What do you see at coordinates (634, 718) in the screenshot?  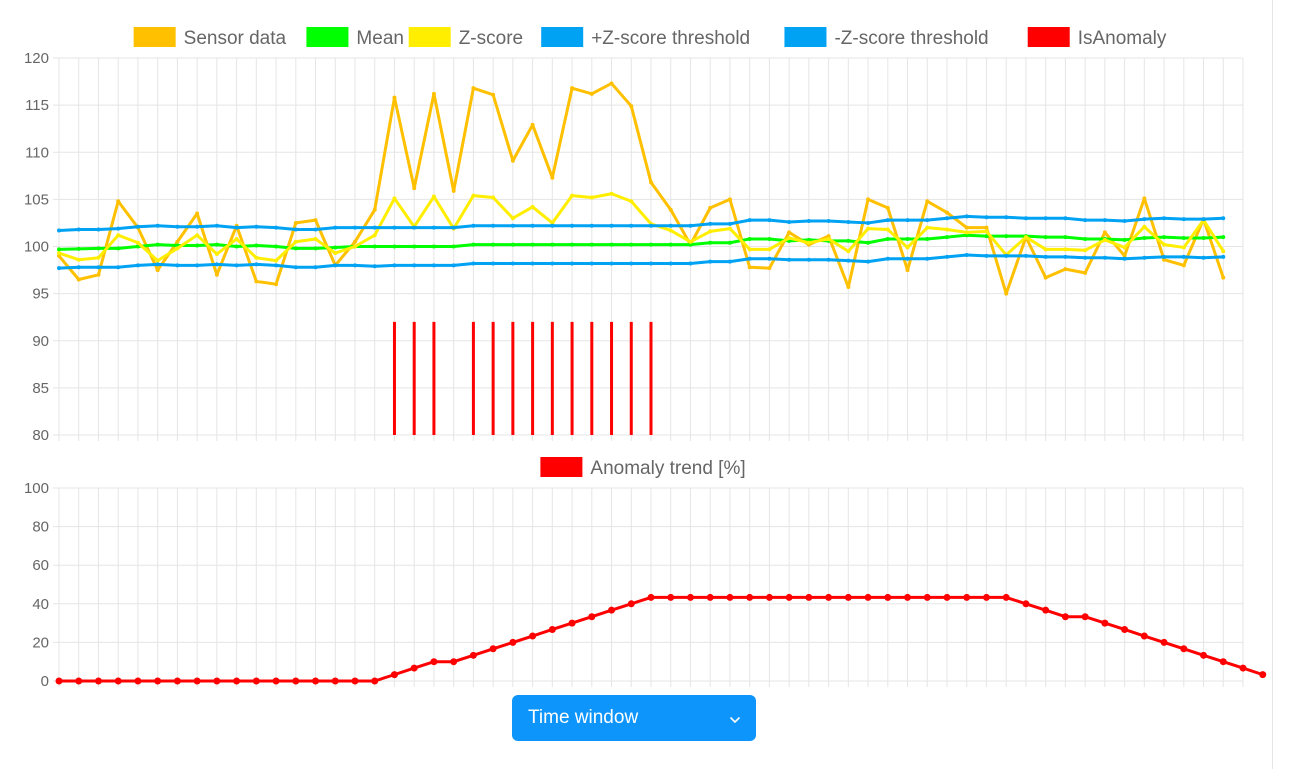 I see `time-window-select: Time window` at bounding box center [634, 718].